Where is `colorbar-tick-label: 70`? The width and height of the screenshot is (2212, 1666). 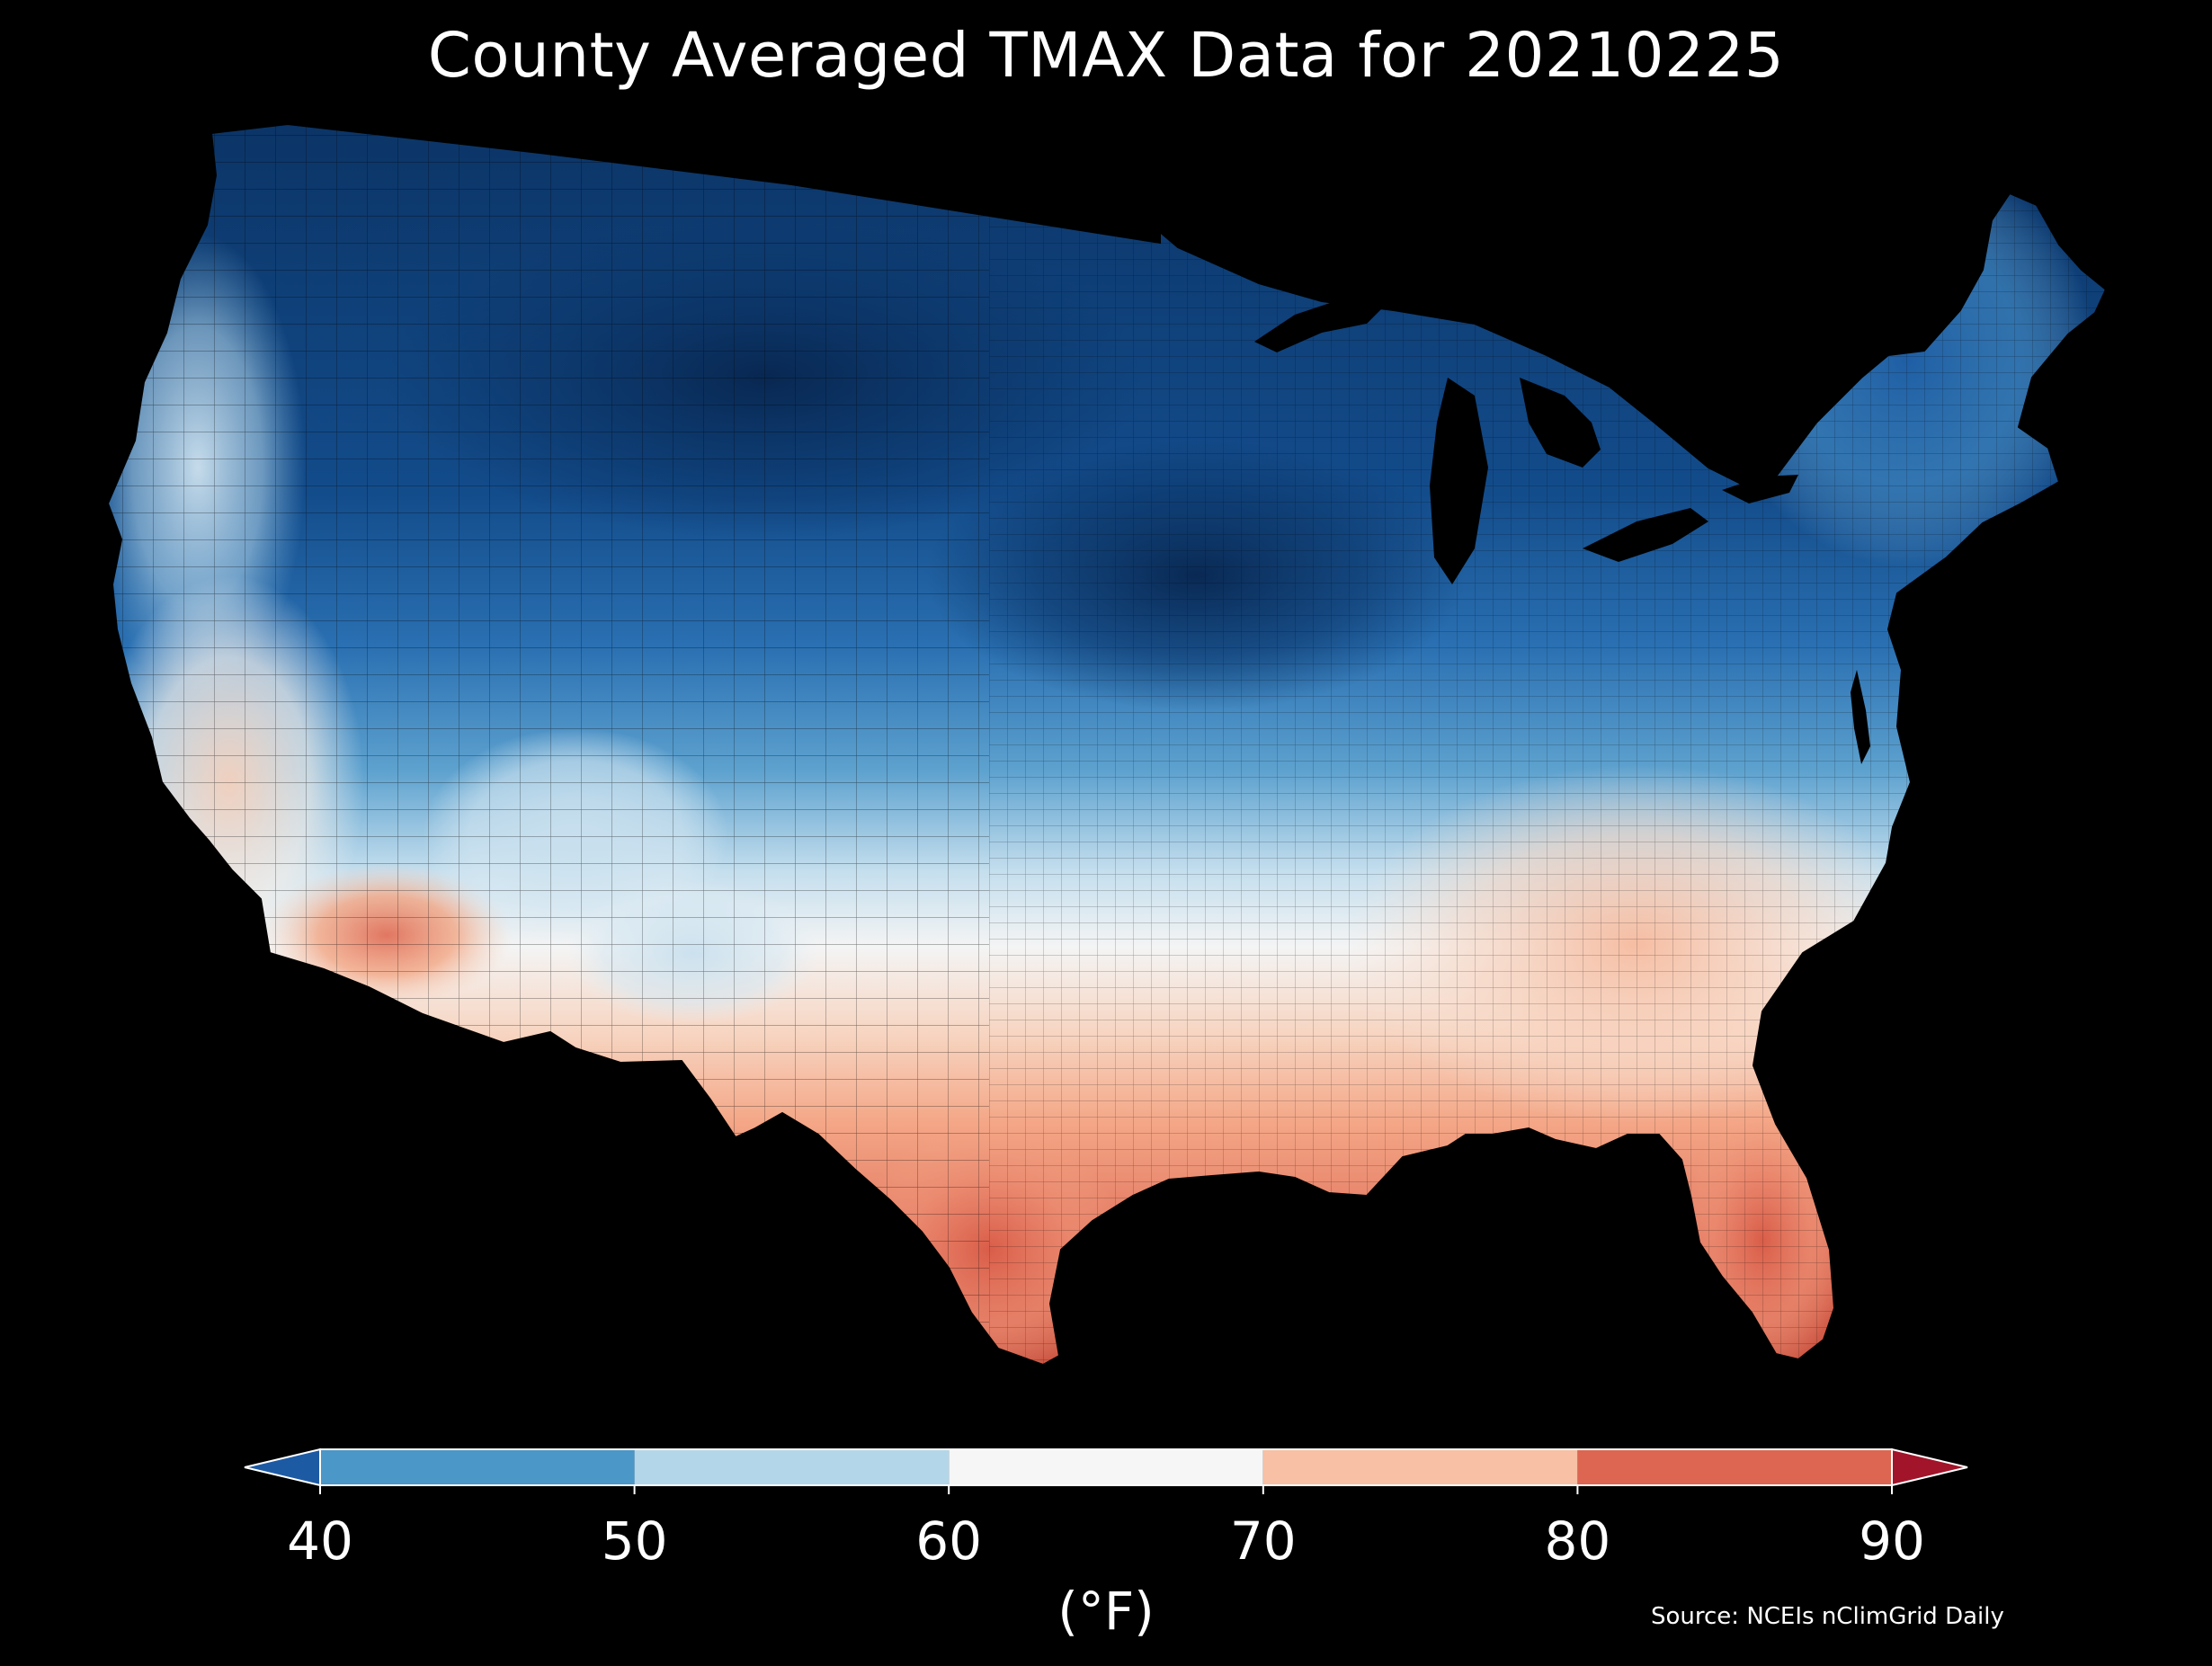 colorbar-tick-label: 70 is located at coordinates (1263, 1541).